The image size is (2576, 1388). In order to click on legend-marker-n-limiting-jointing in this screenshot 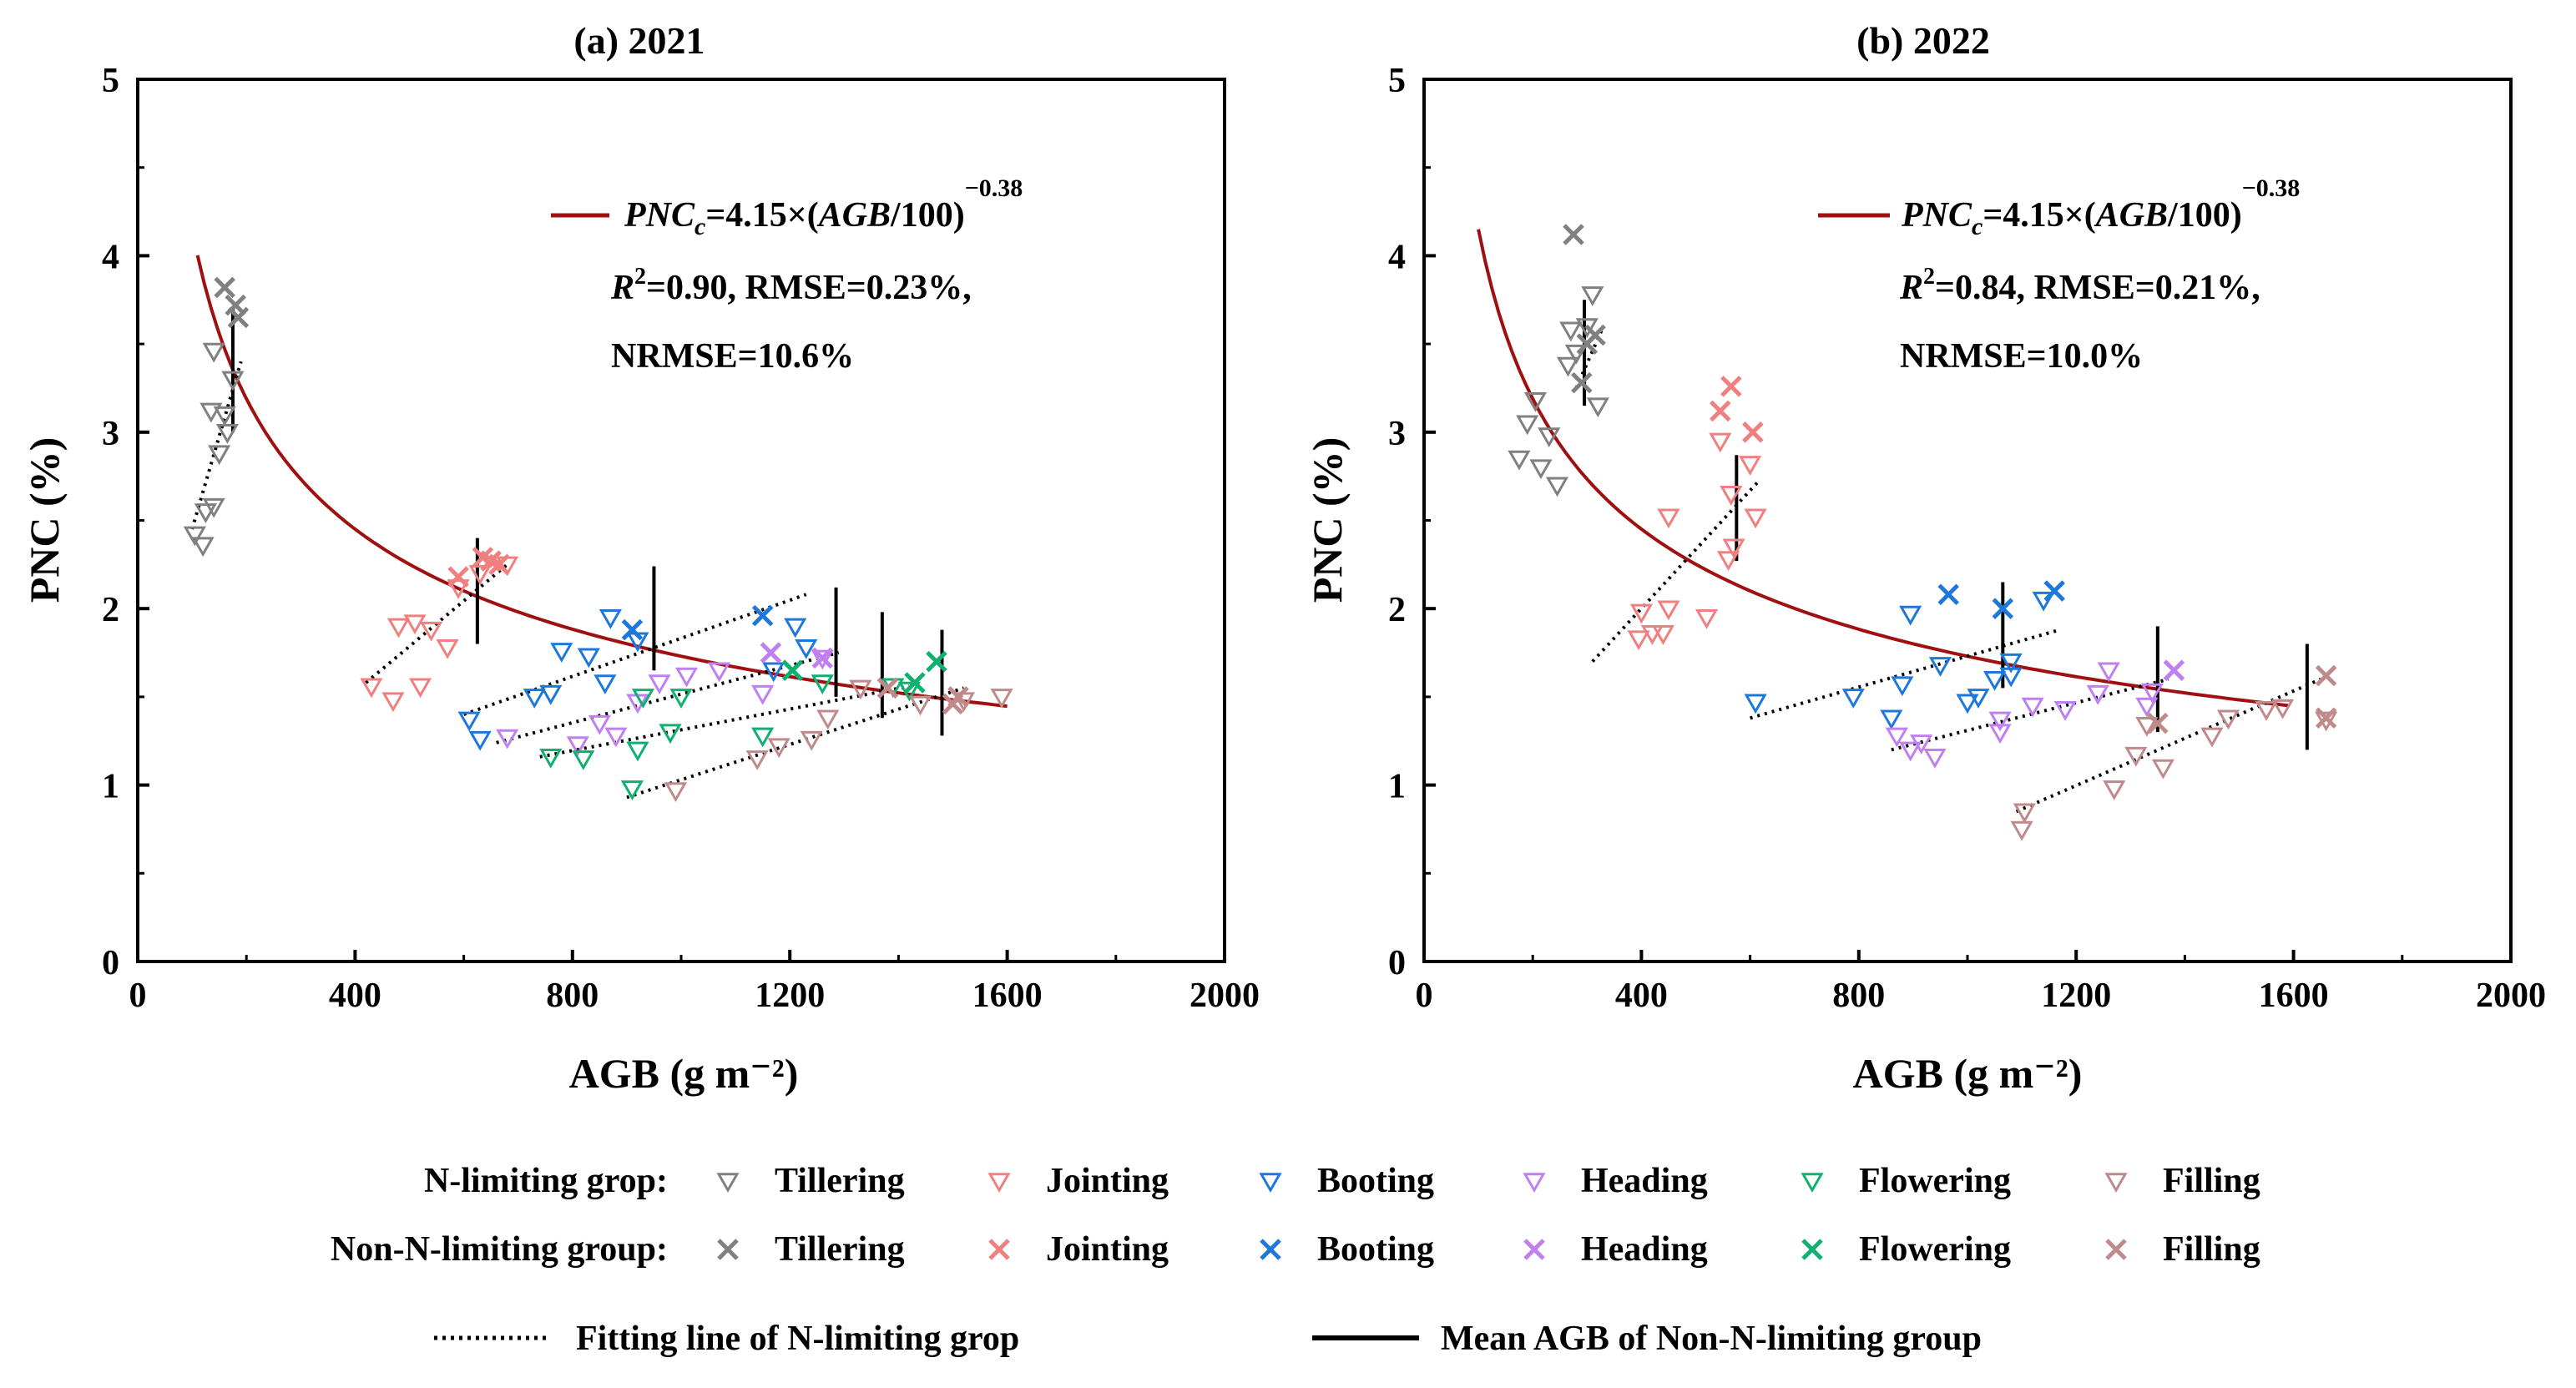, I will do `click(999, 1183)`.